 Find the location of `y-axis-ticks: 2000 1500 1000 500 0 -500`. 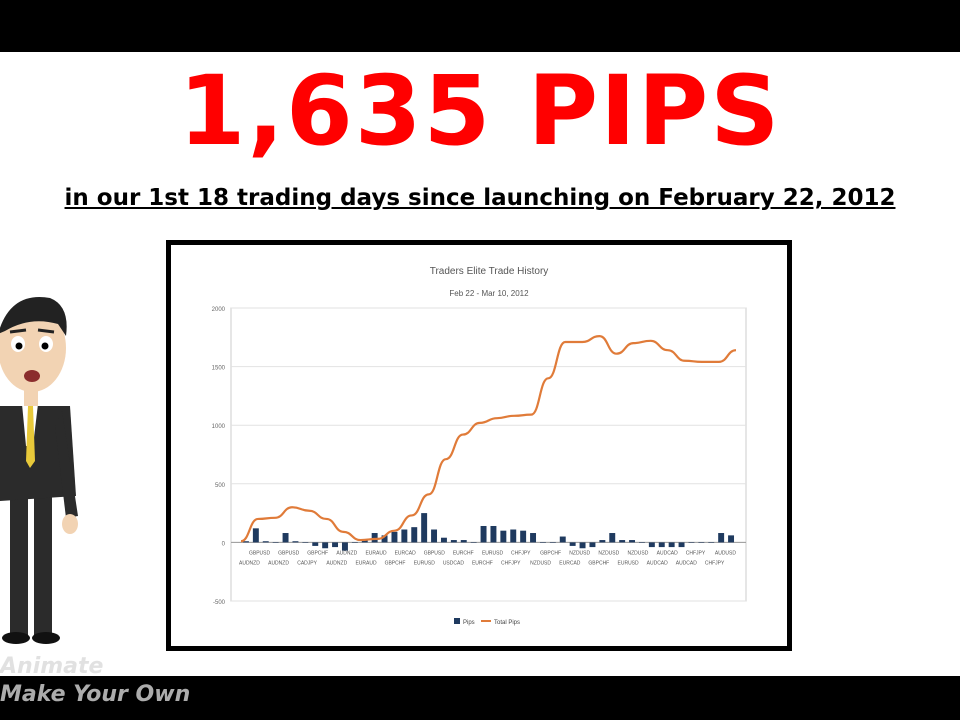

y-axis-ticks: 2000 1500 1000 500 0 -500 is located at coordinates (219, 456).